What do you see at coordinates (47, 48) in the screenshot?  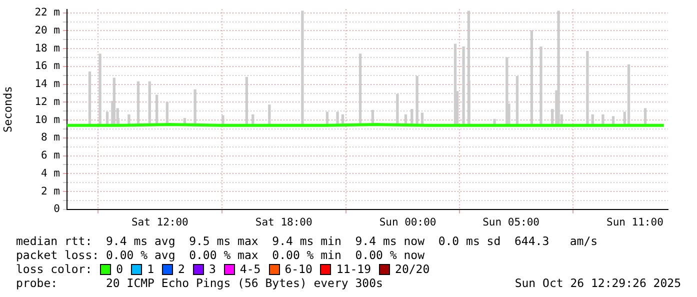 I see `y-tick-label: 18 m` at bounding box center [47, 48].